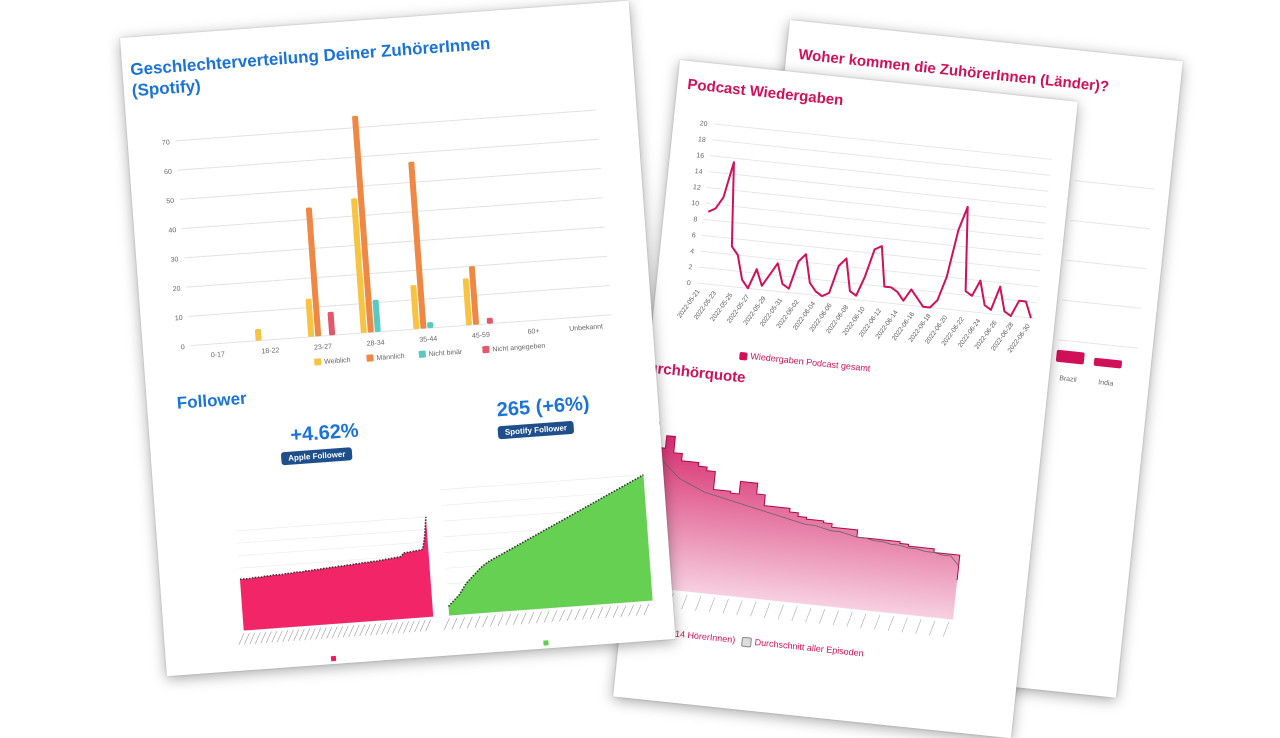 This screenshot has width=1280, height=738. What do you see at coordinates (323, 347) in the screenshot?
I see `gender-xtick: 23-27` at bounding box center [323, 347].